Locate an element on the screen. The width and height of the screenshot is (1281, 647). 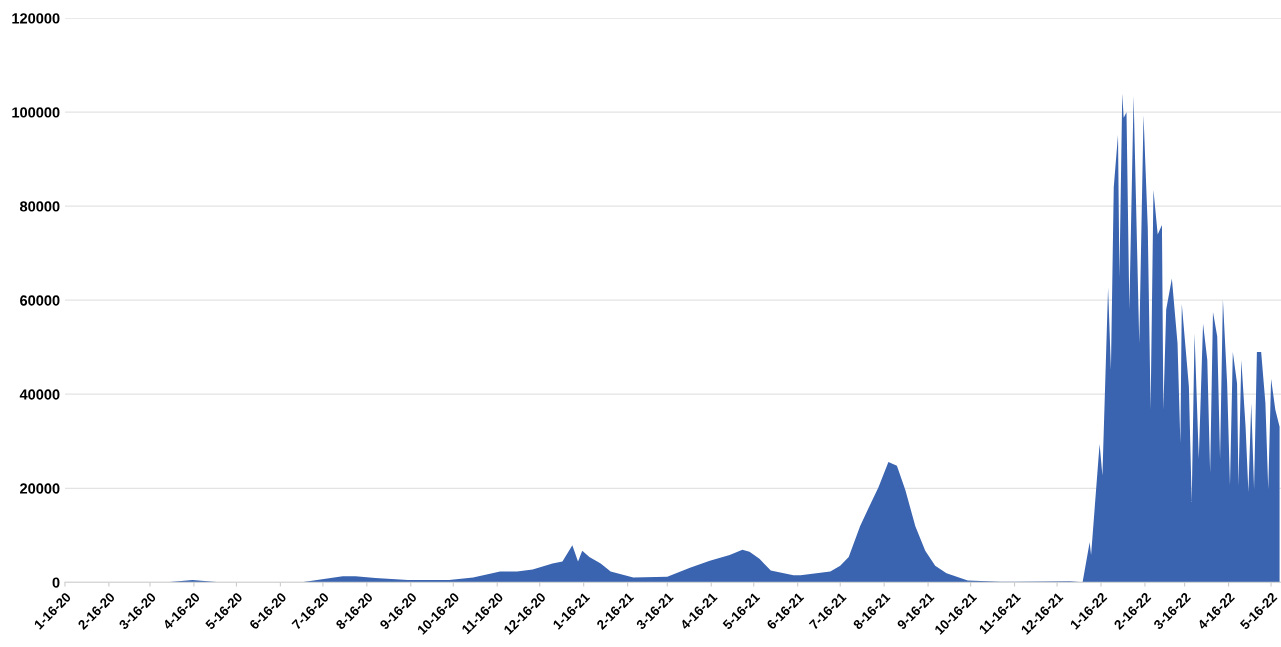
y-tick-label: 20000 is located at coordinates (40, 488).